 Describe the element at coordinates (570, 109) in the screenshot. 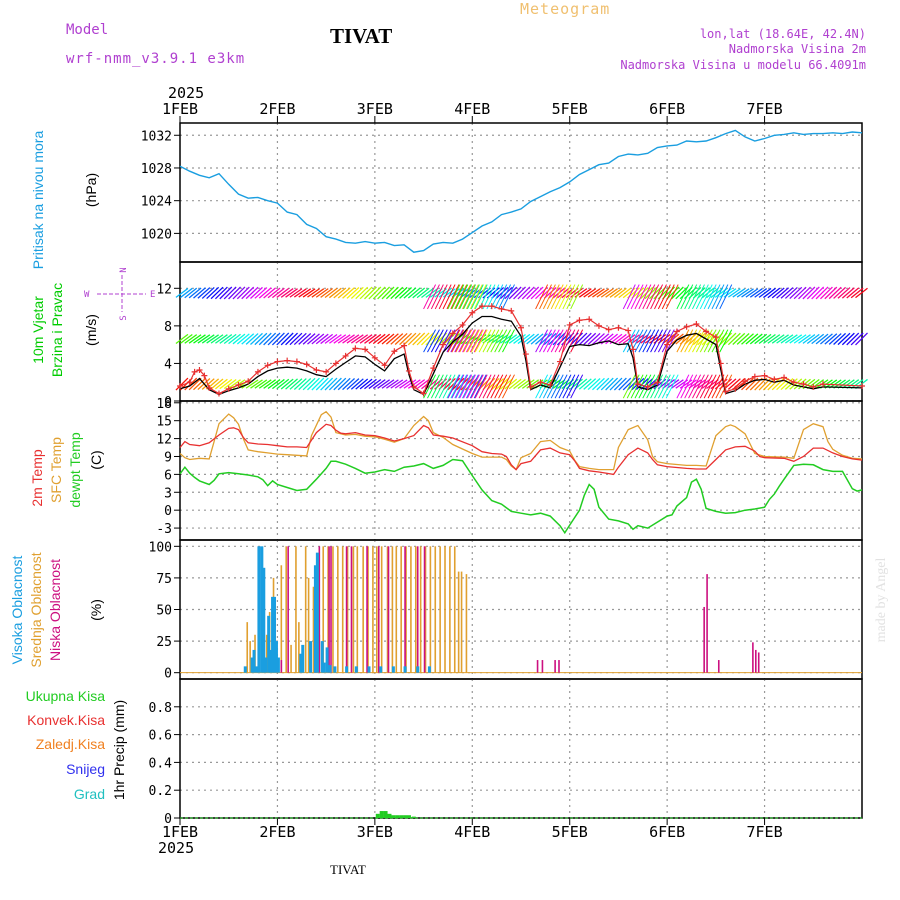

I see `x-tick-label-top: 5FEB` at that location.